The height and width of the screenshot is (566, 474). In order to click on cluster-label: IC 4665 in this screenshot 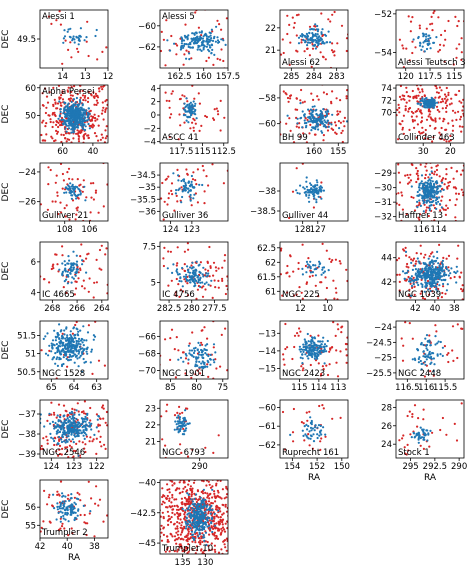, I will do `click(58, 295)`.